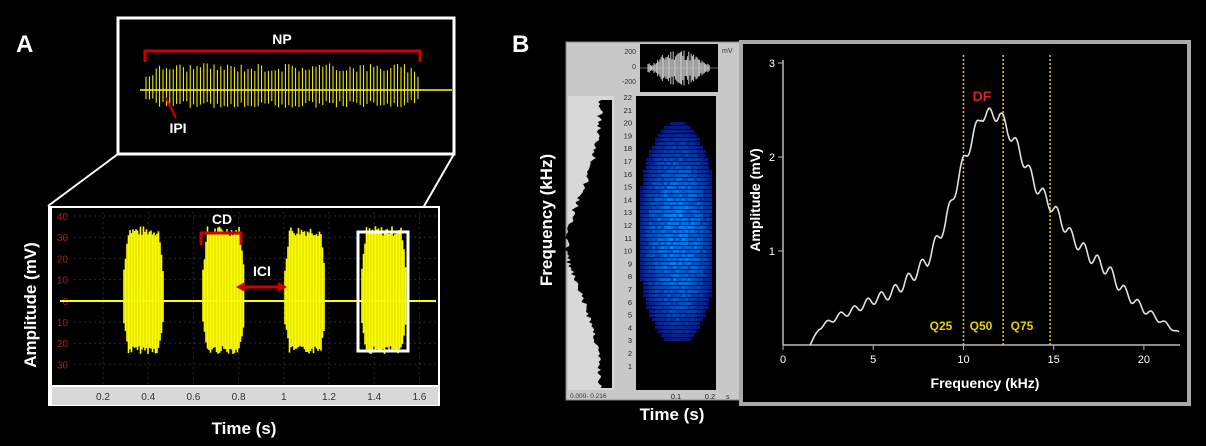 Image resolution: width=1206 pixels, height=446 pixels. I want to click on x-tick-label: 0.8, so click(239, 397).